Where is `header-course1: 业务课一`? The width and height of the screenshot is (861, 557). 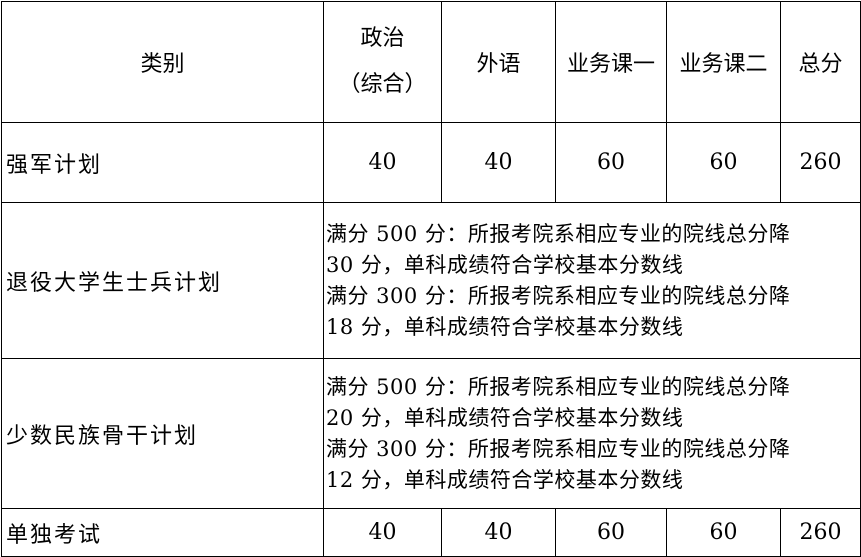
header-course1: 业务课一 is located at coordinates (611, 62).